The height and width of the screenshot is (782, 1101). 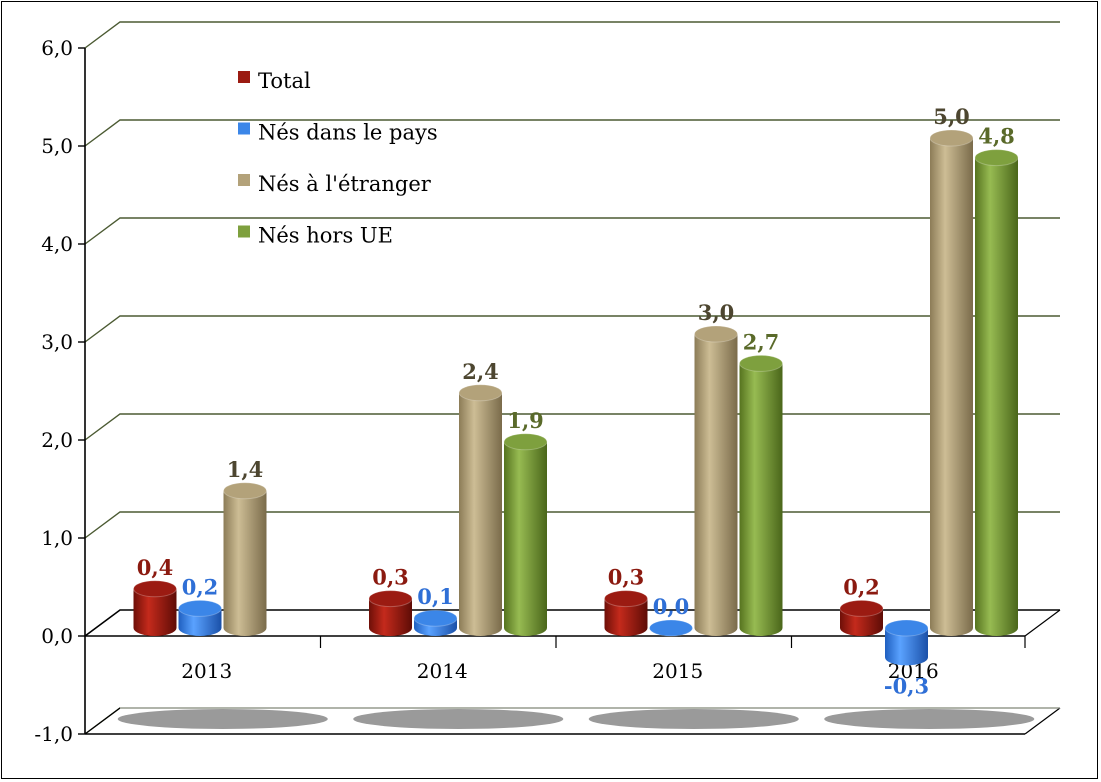 What do you see at coordinates (348, 133) in the screenshot?
I see `legend-label: Nés dans le pays` at bounding box center [348, 133].